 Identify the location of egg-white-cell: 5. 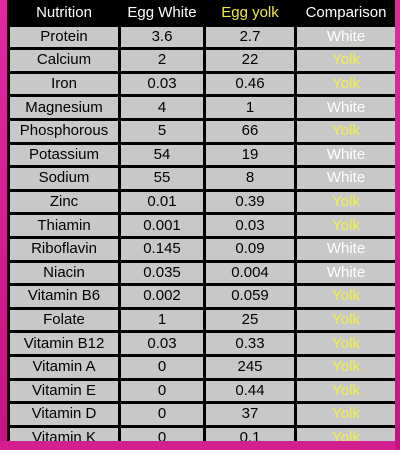
(162, 131).